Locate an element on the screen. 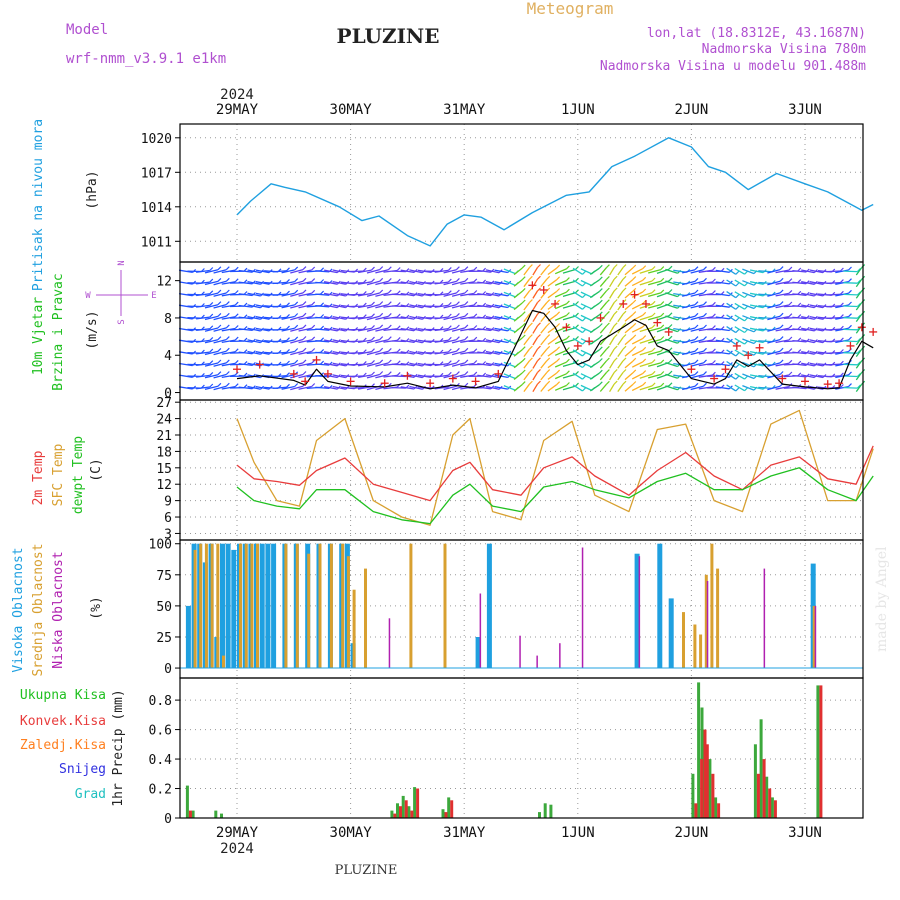  date-label-bottom: 30MAY is located at coordinates (351, 833).